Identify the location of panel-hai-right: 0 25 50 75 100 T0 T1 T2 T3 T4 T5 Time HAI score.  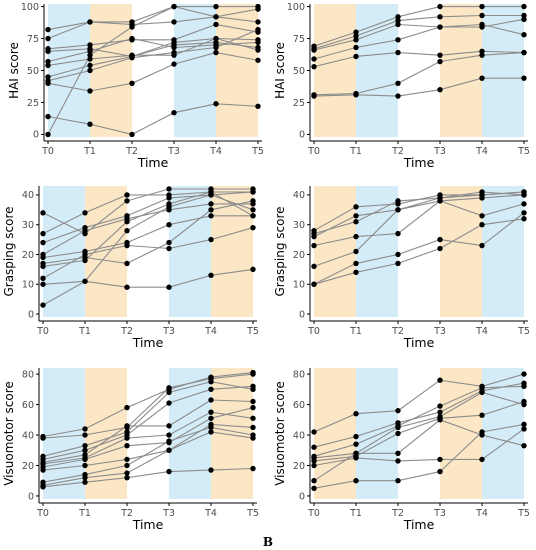
(401, 86).